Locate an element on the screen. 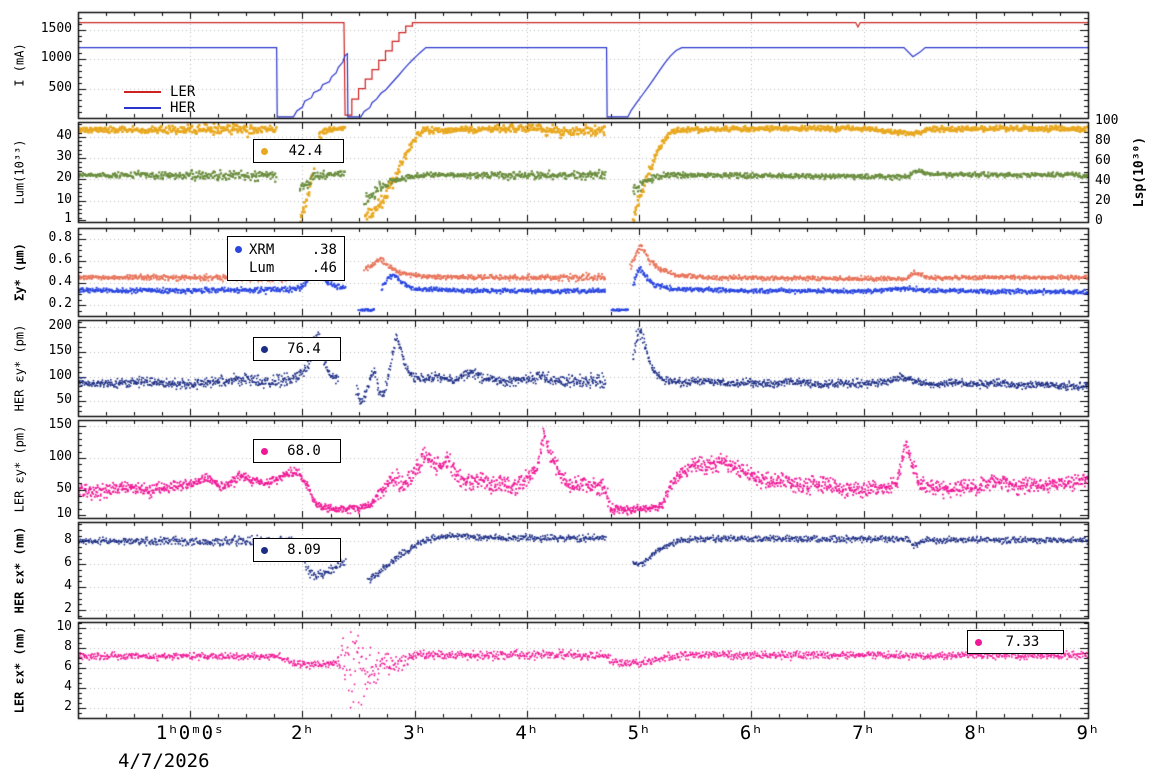 The image size is (1160, 782). xtick-label: 2ʰ is located at coordinates (302, 733).